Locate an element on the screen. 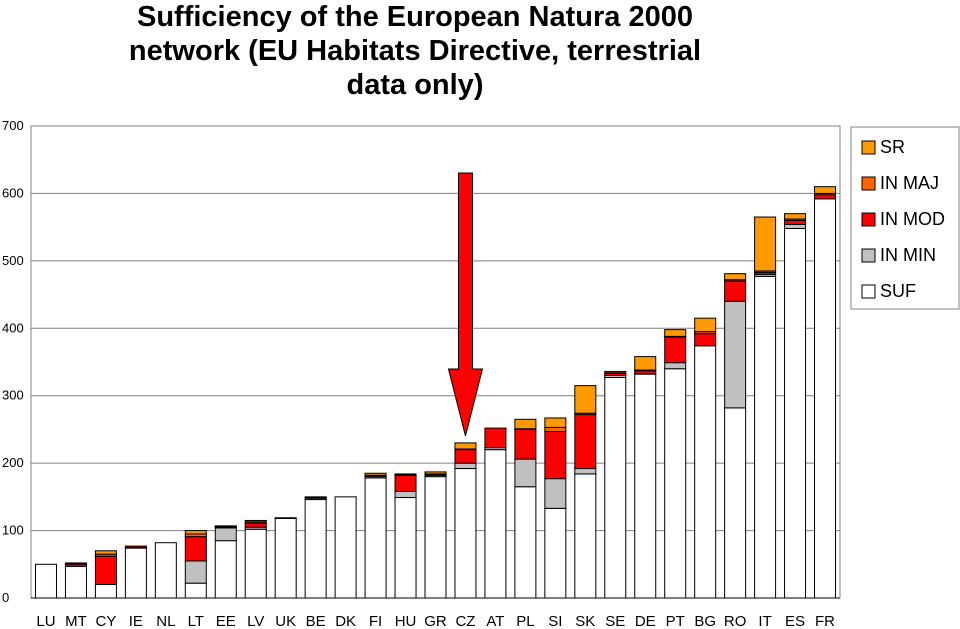  x-tick-label-GR: GR is located at coordinates (435, 621).